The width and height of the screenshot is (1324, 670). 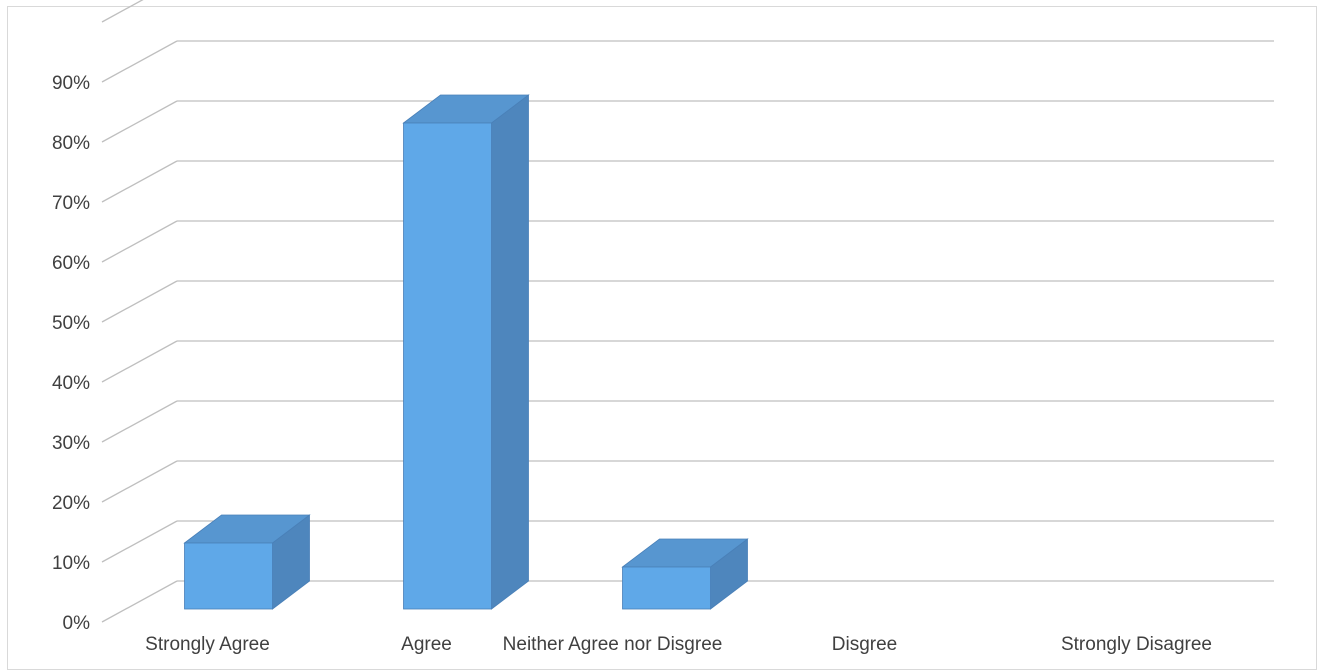 I want to click on y-tick-label: 30%, so click(x=71, y=443).